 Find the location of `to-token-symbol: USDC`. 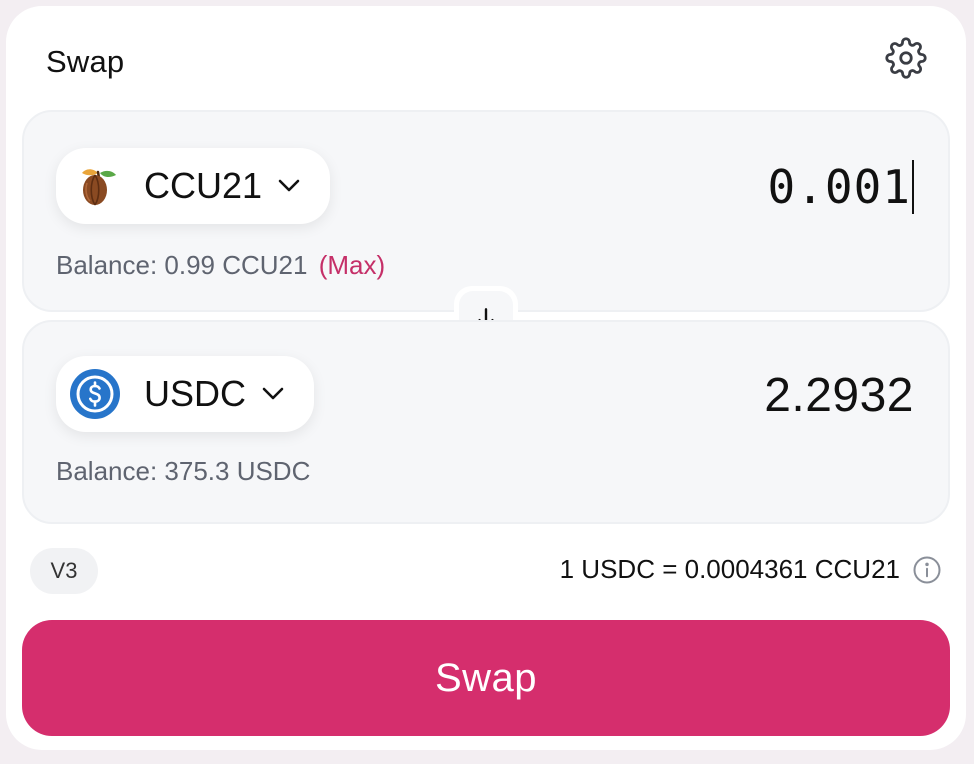

to-token-symbol: USDC is located at coordinates (195, 393).